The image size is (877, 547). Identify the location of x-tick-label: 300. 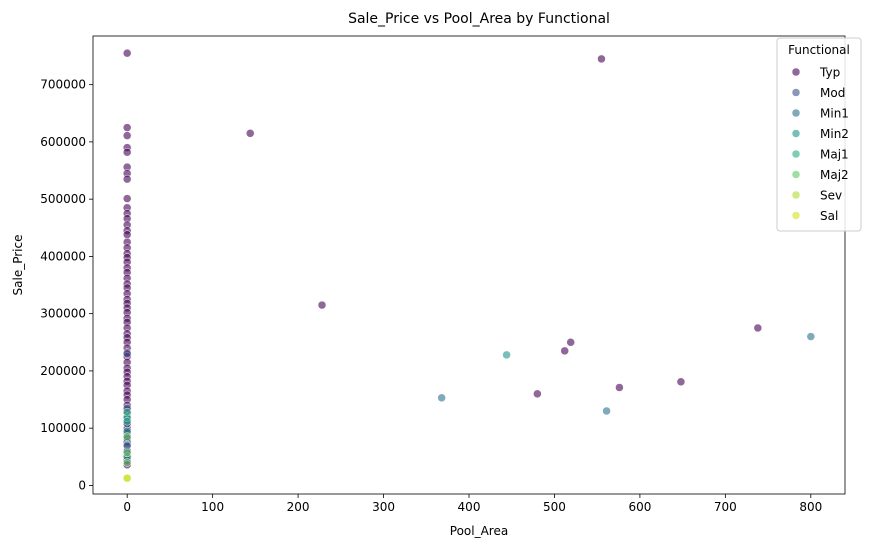
(383, 507).